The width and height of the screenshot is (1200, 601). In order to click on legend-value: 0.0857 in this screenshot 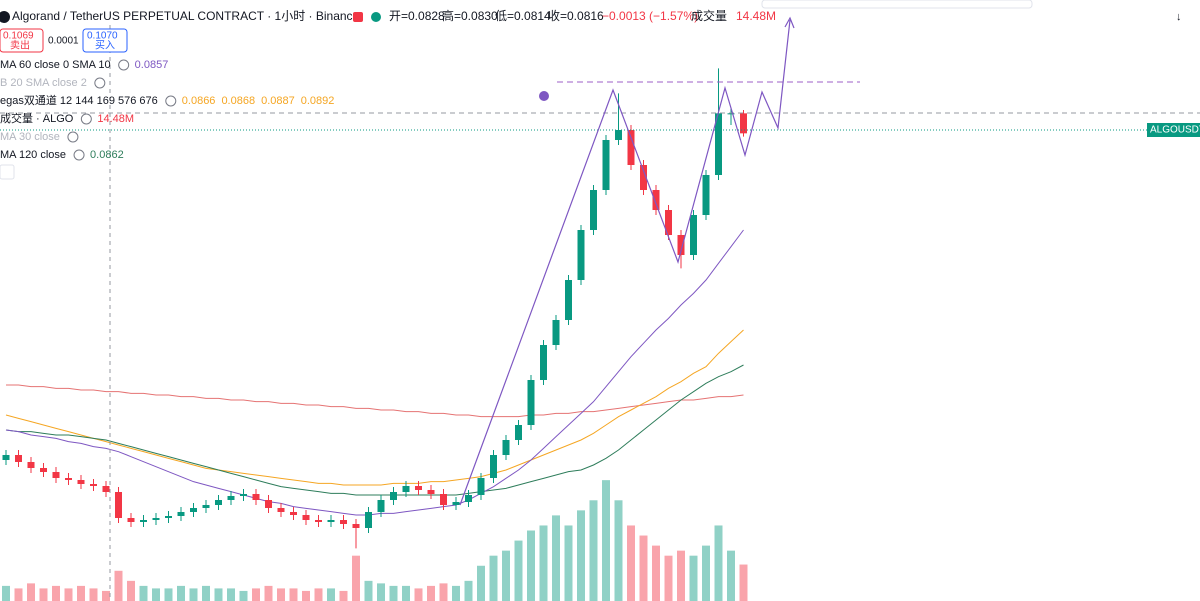, I will do `click(152, 65)`.